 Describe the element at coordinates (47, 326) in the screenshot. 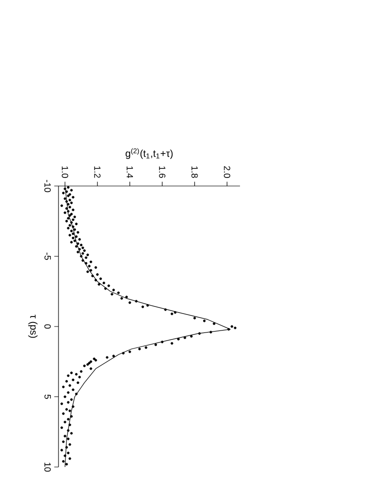

I see `y-tick-label: 0` at that location.